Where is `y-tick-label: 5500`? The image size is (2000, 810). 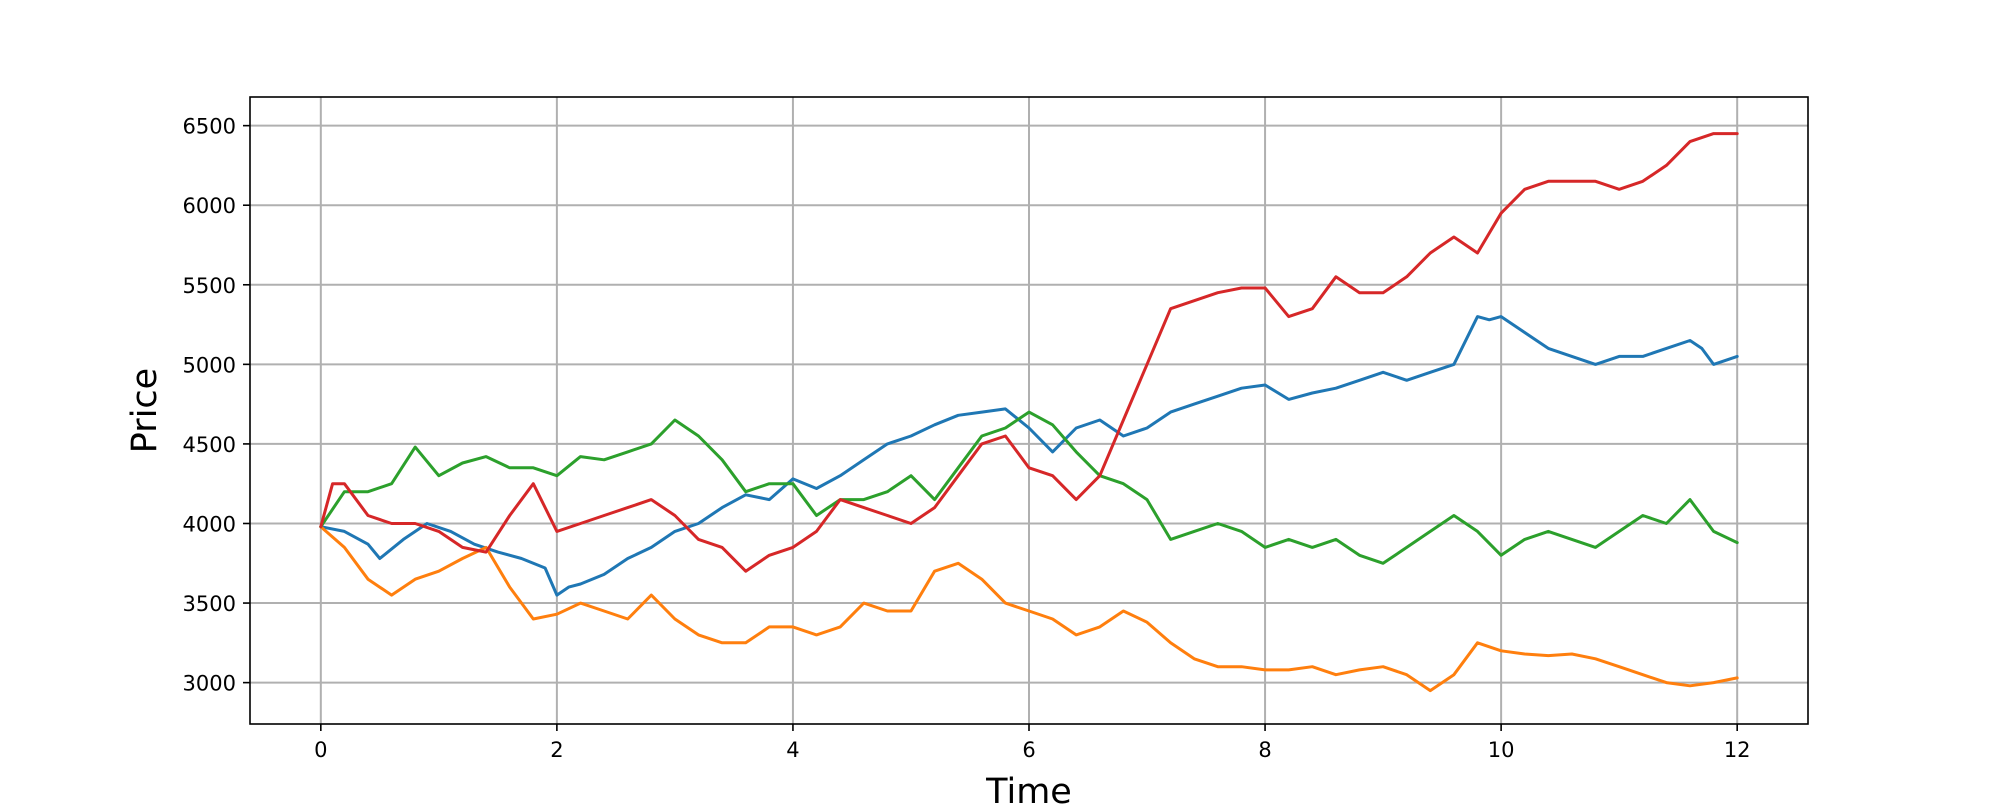
y-tick-label: 5500 is located at coordinates (209, 286).